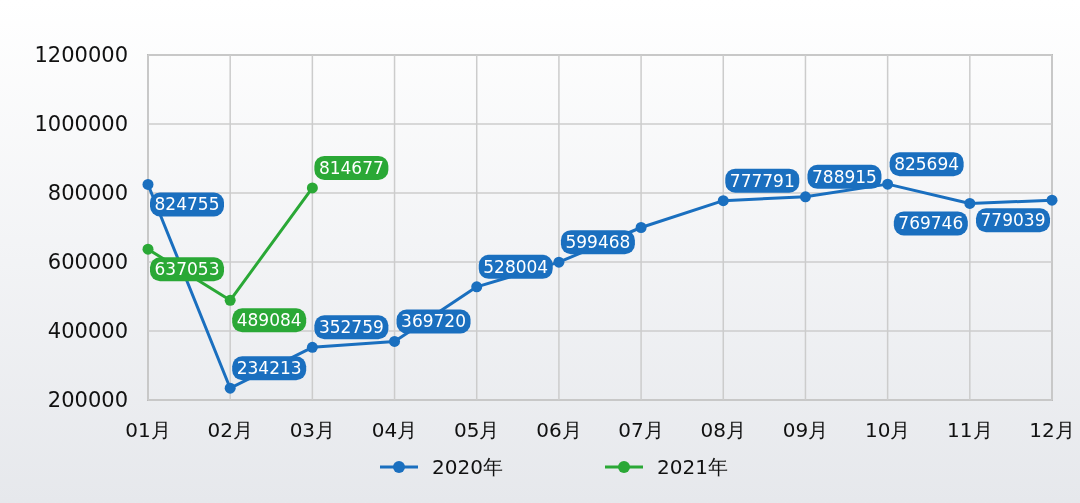 The image size is (1080, 503). What do you see at coordinates (692, 467) in the screenshot?
I see `legend-label: 2021年` at bounding box center [692, 467].